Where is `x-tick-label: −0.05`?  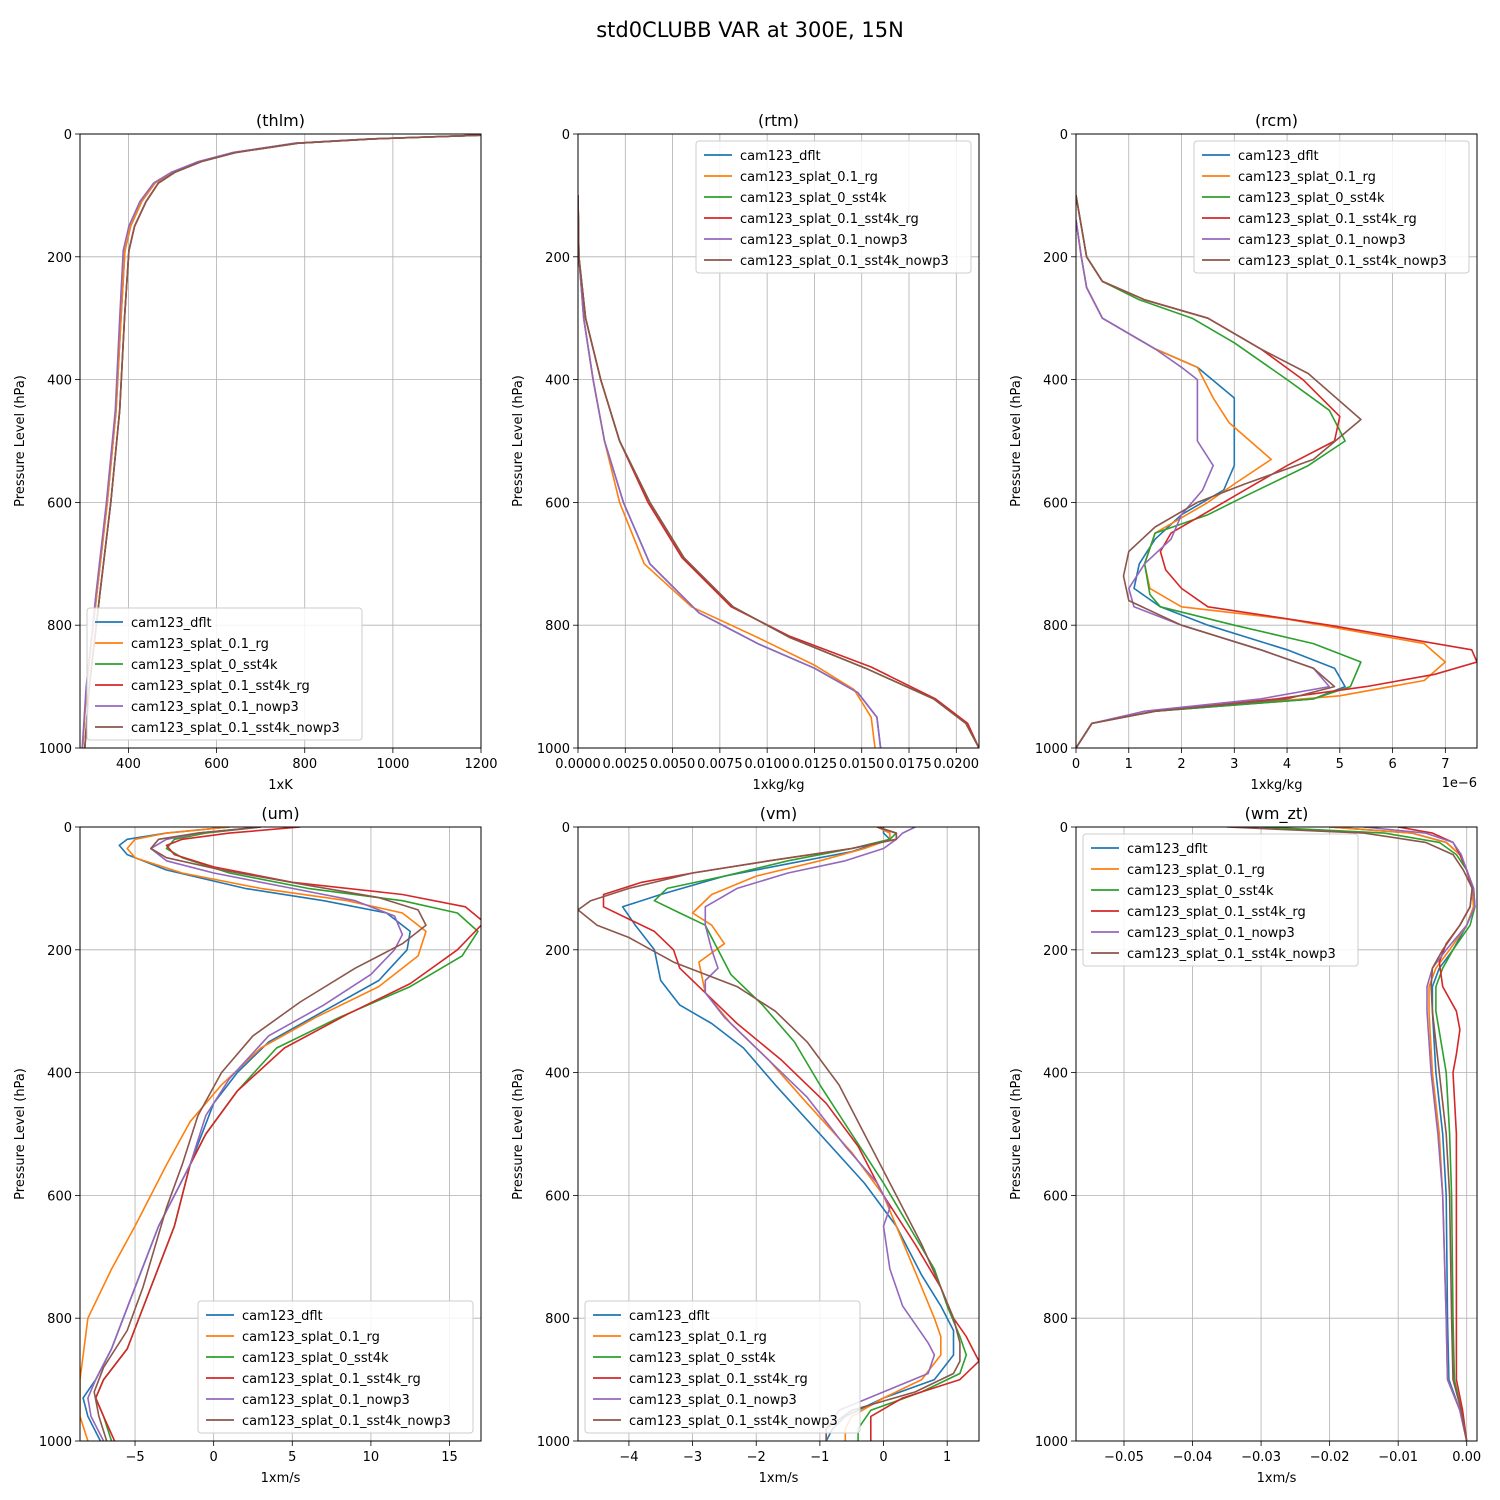 x-tick-label: −0.05 is located at coordinates (1124, 1457).